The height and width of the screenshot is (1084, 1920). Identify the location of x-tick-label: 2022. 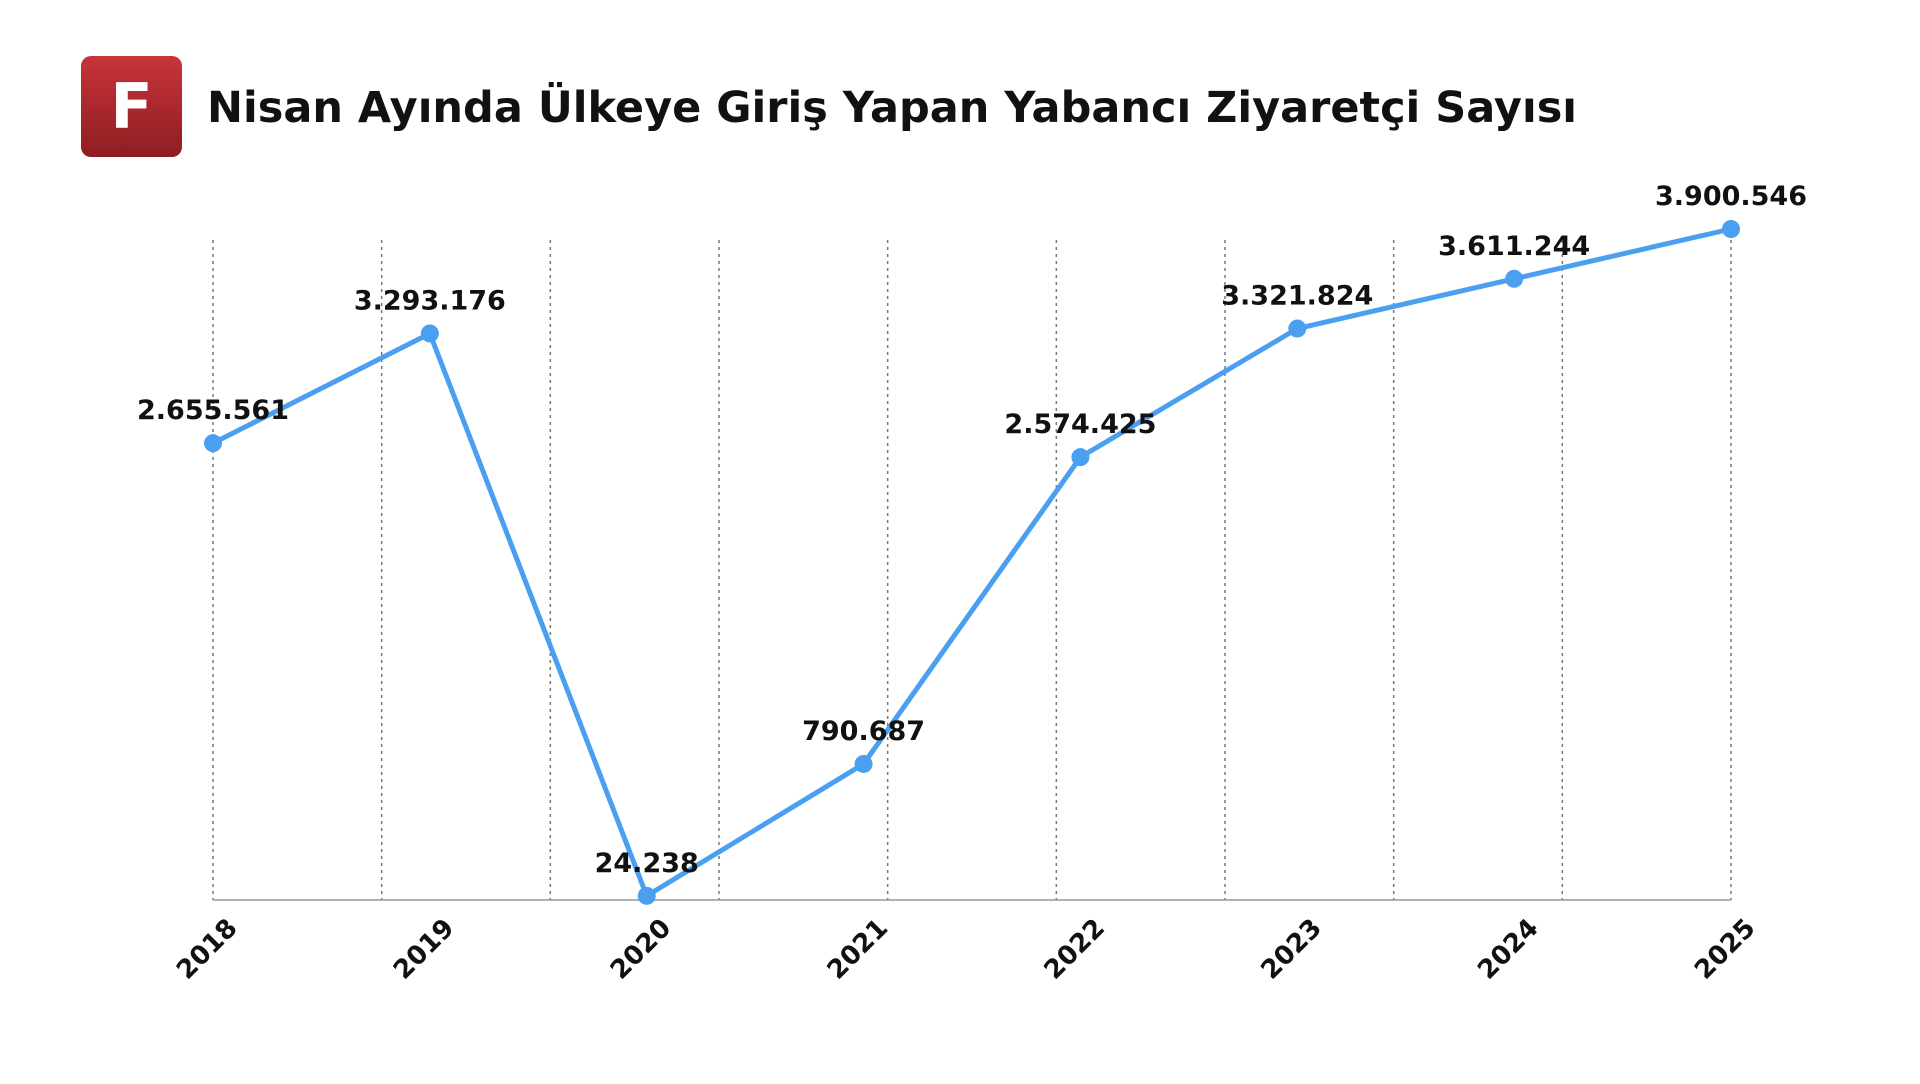
(1075, 949).